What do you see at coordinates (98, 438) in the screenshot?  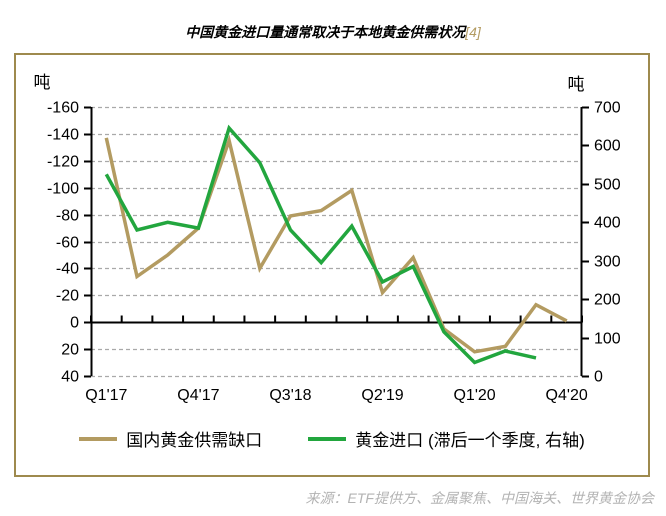 I see `gap-line-swatch` at bounding box center [98, 438].